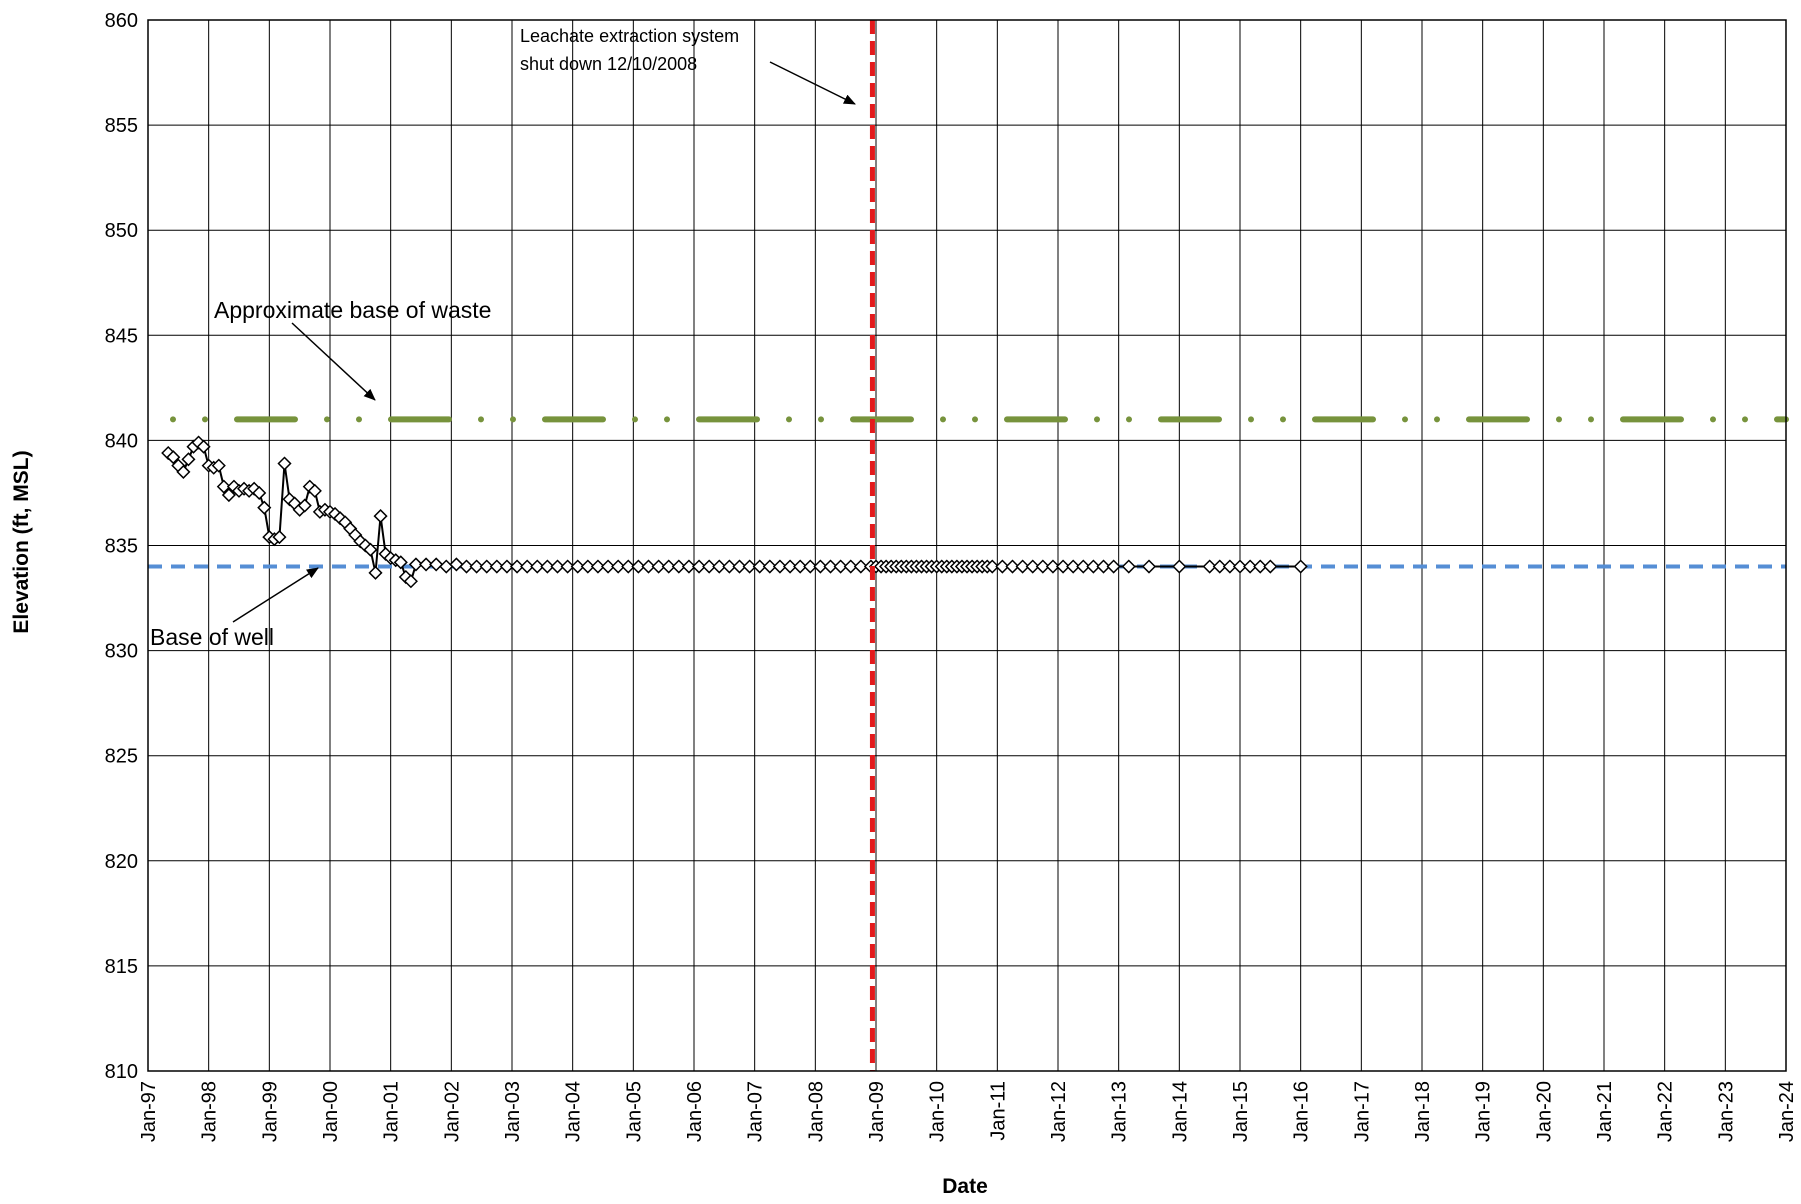 The image size is (1801, 1204). Describe the element at coordinates (1605, 1111) in the screenshot. I see `x-tick-label: Jan-21` at that location.